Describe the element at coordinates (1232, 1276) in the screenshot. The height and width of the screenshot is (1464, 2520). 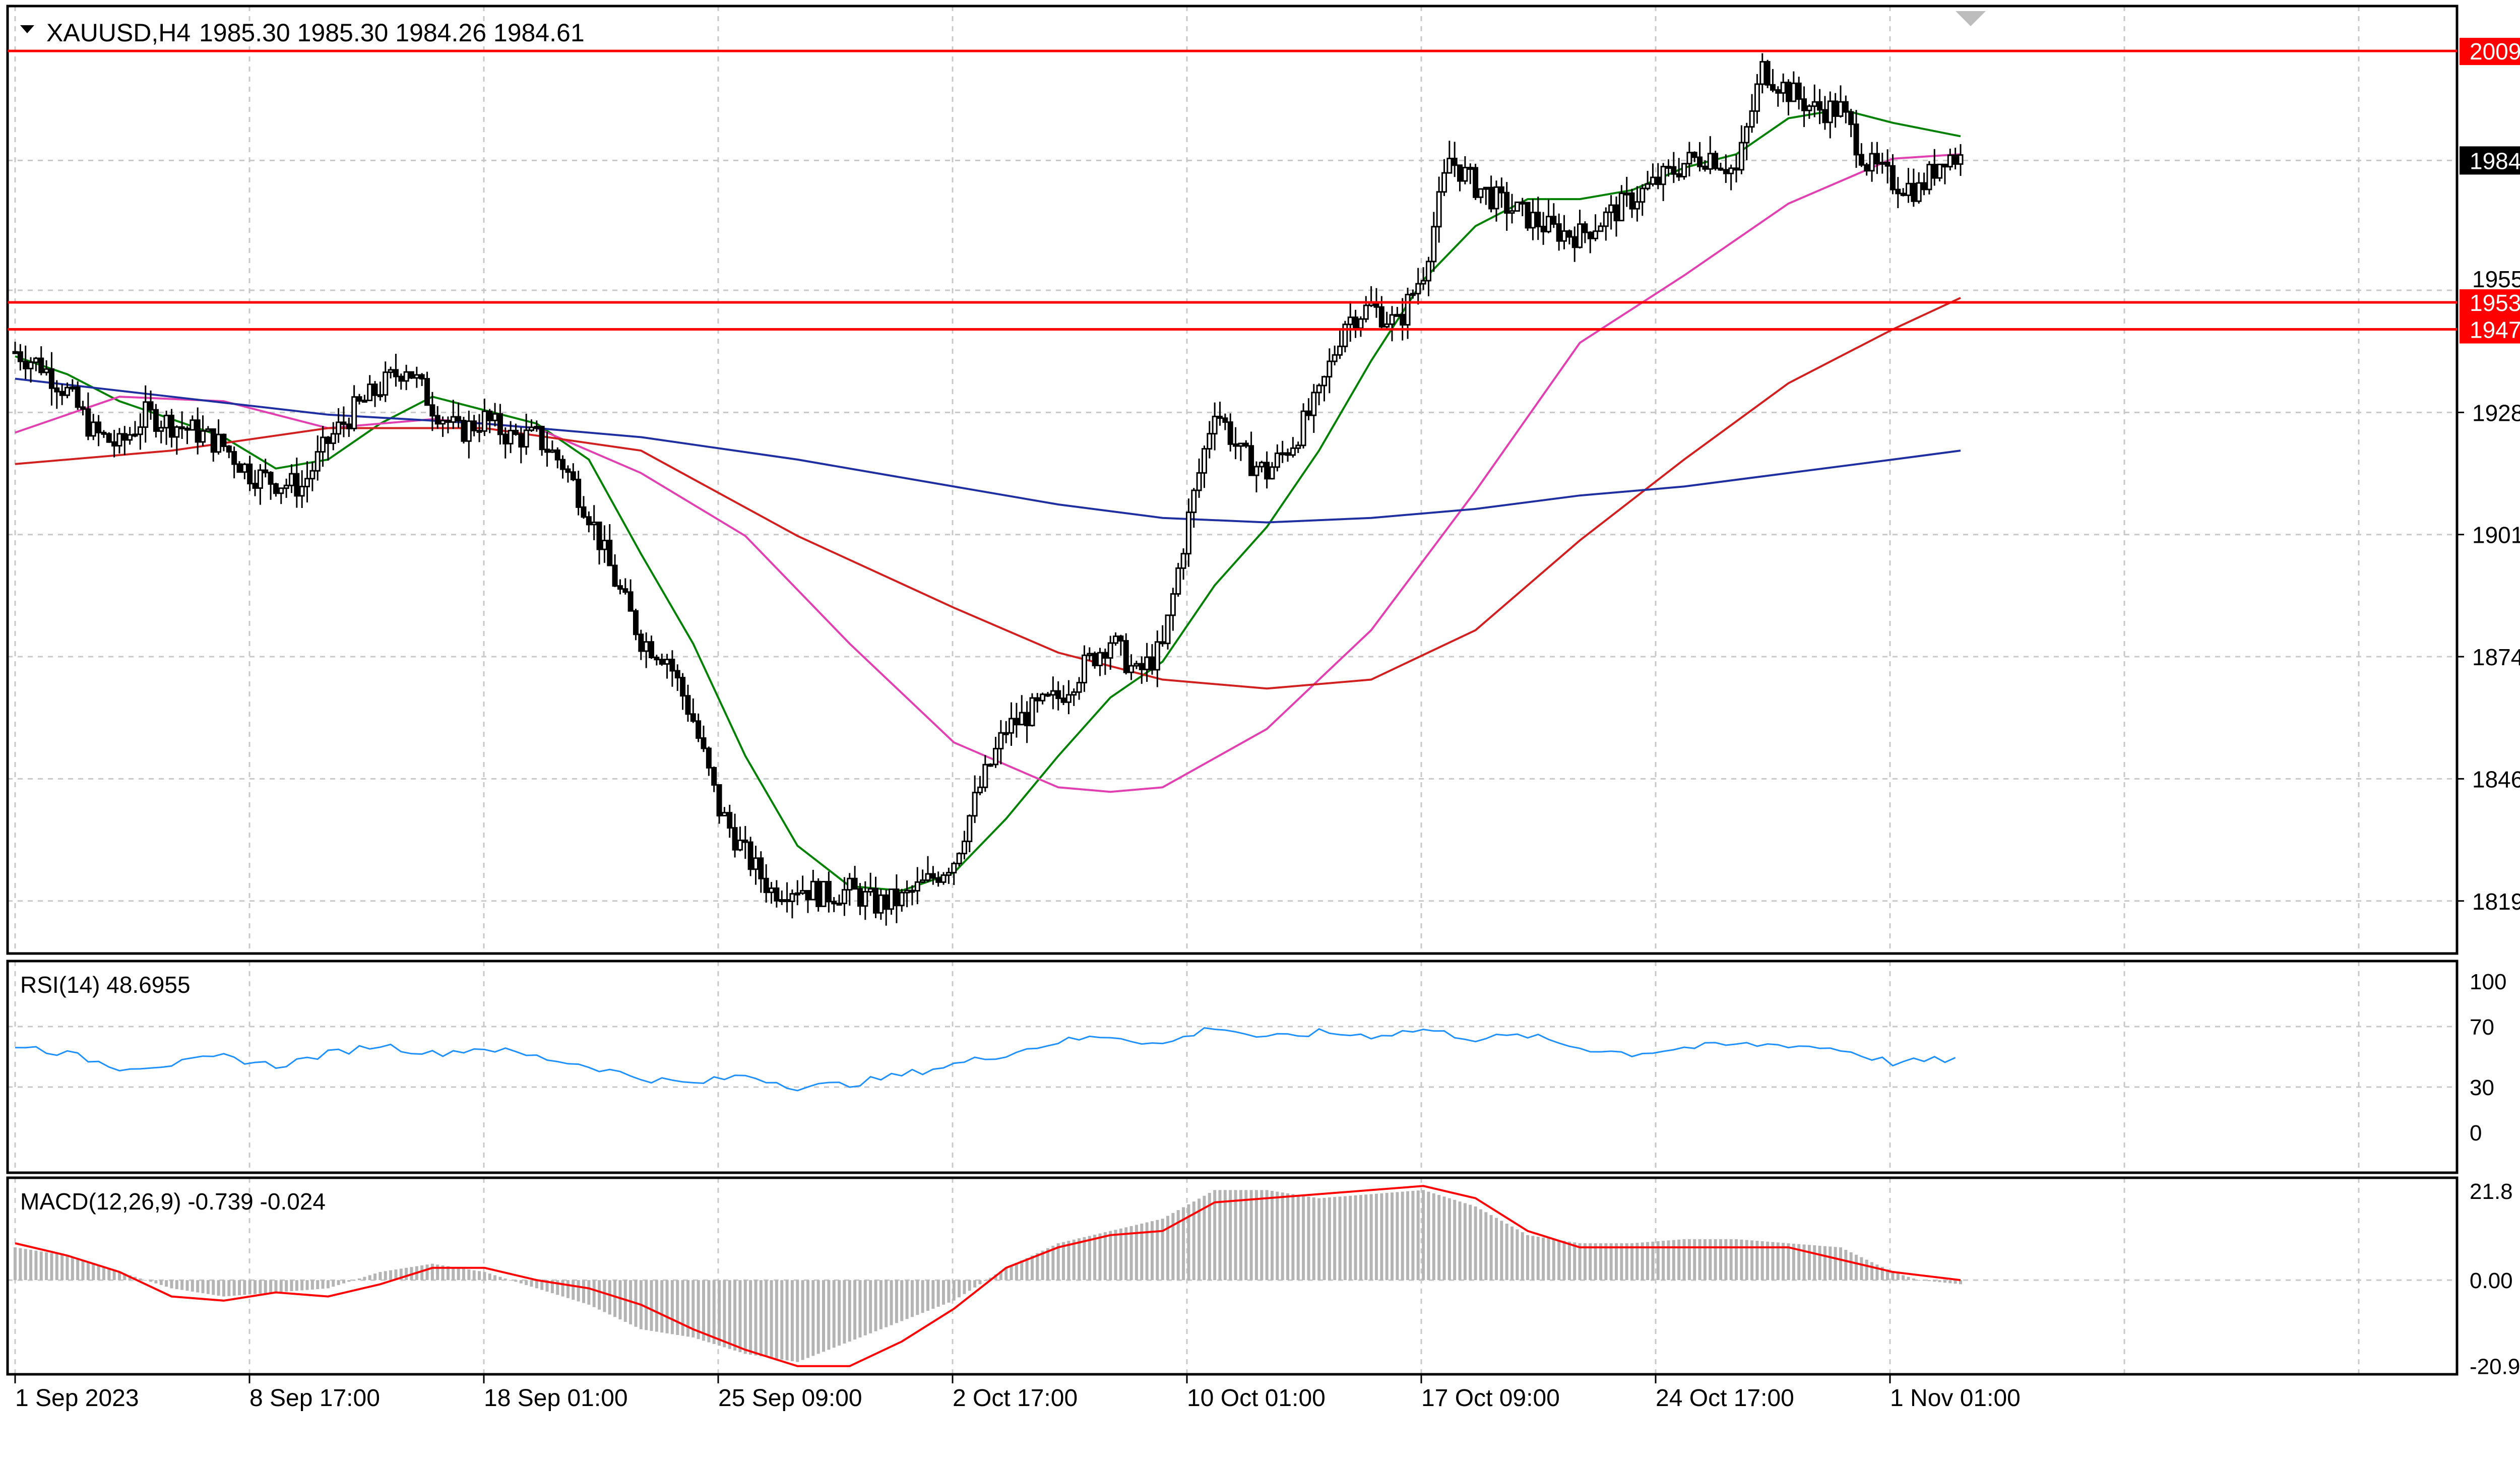
I see `macd-panel` at that location.